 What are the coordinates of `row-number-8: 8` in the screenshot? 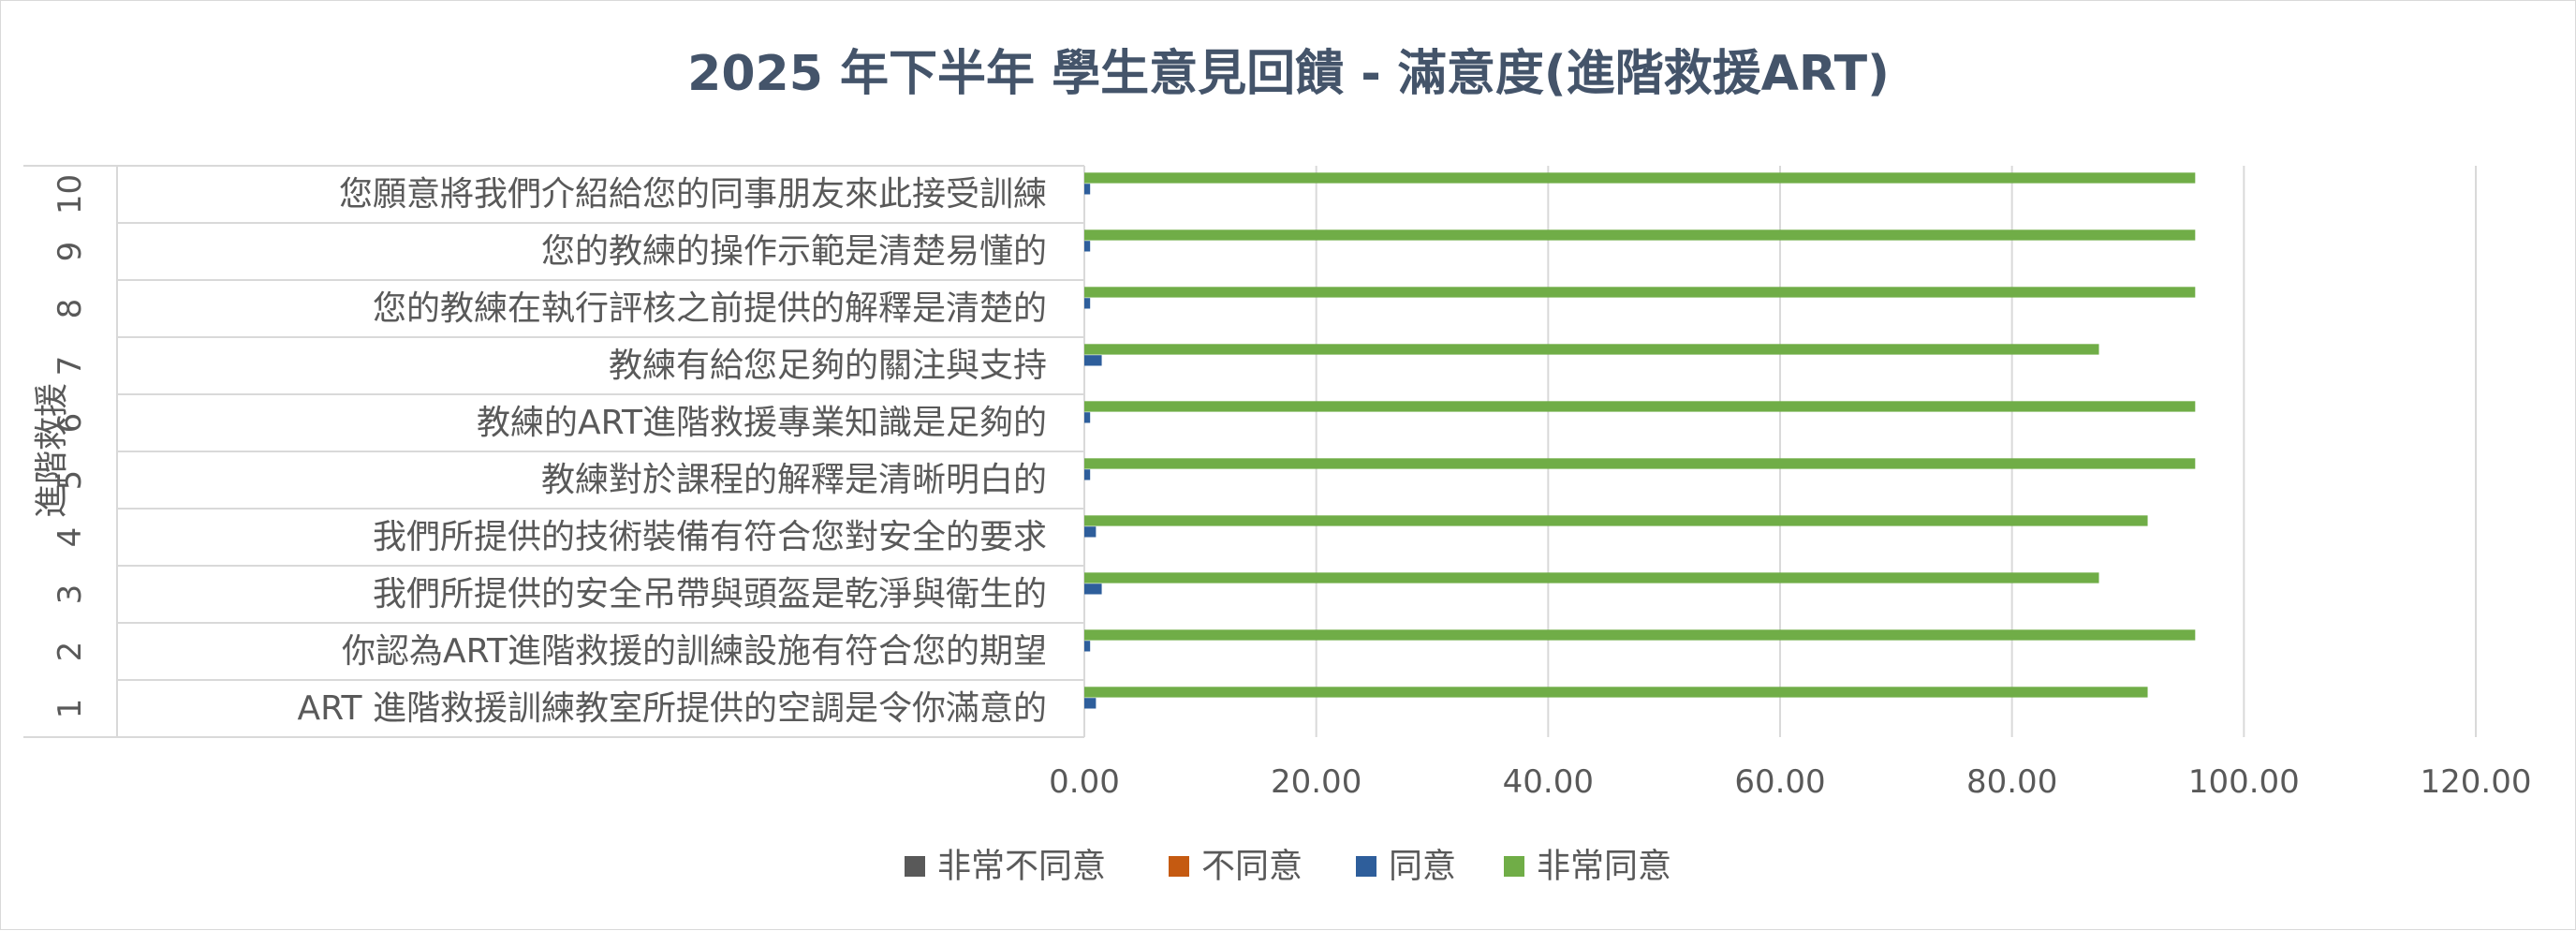 It's located at (70, 309).